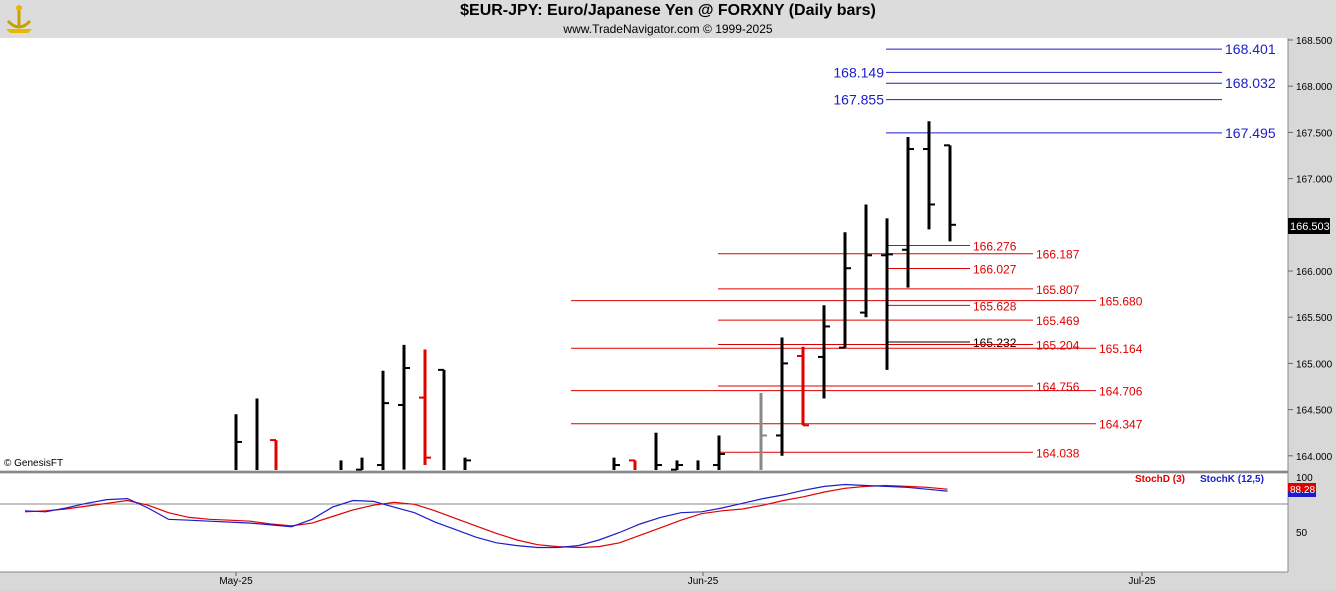 The image size is (1336, 591). I want to click on price-tick-label: 165.000, so click(1314, 364).